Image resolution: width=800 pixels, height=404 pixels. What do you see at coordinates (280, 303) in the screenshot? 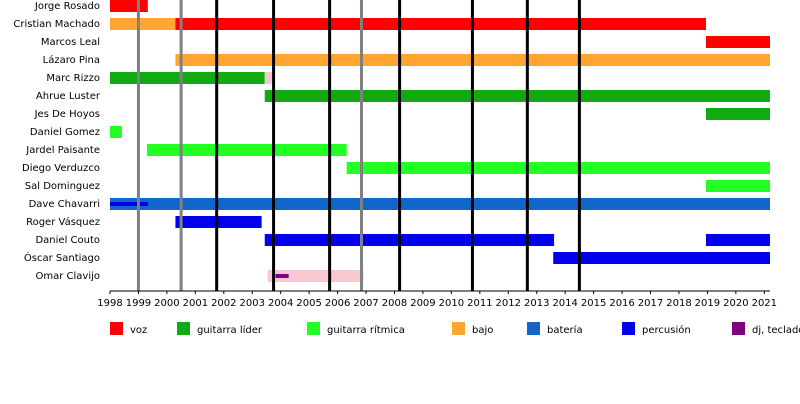
I see `x-tick-label: 2004` at bounding box center [280, 303].